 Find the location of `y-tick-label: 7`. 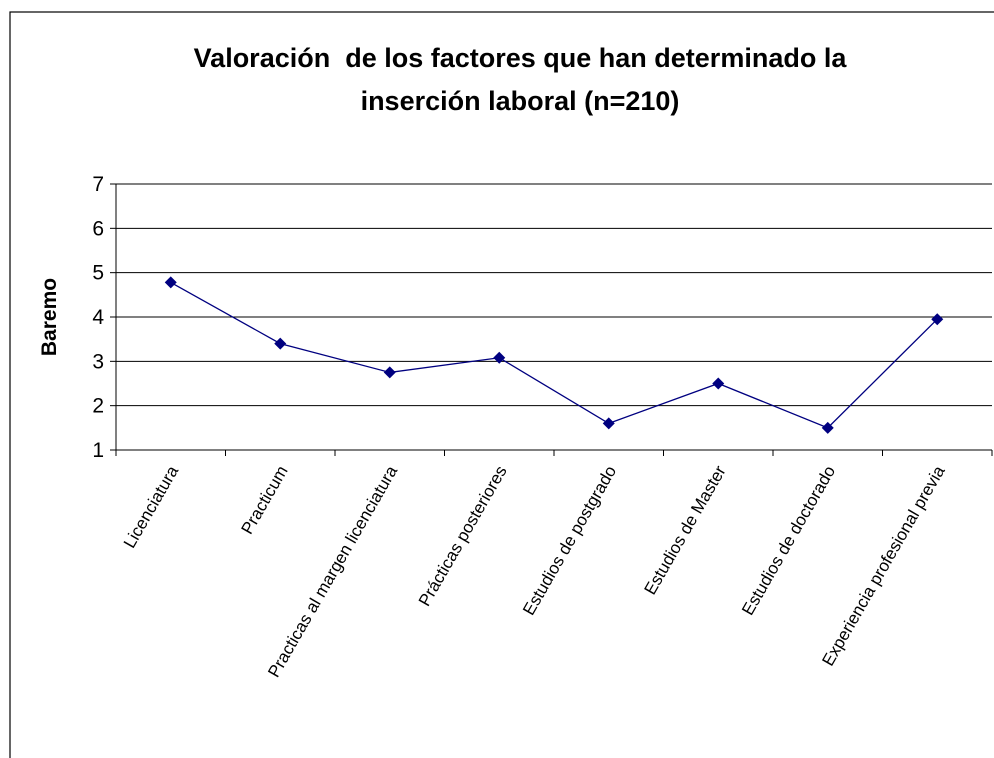

y-tick-label: 7 is located at coordinates (98, 184).